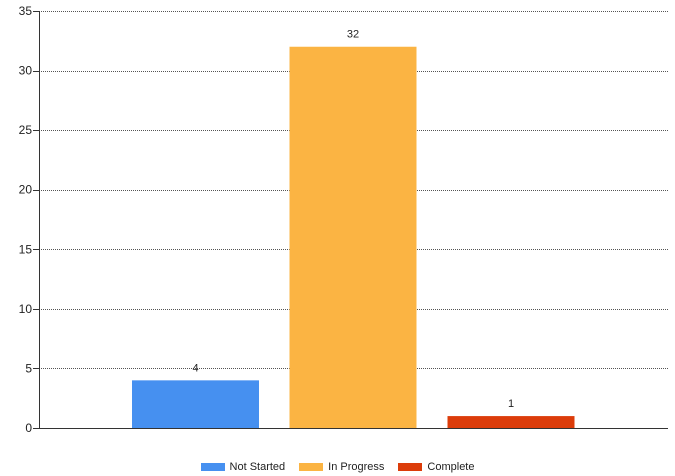 The height and width of the screenshot is (476, 675). Describe the element at coordinates (26, 71) in the screenshot. I see `y-tick-label: 30` at that location.